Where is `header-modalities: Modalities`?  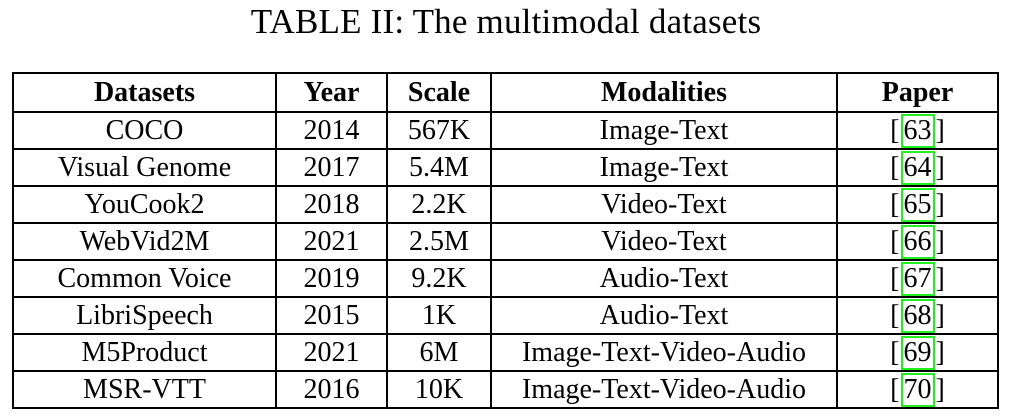 header-modalities: Modalities is located at coordinates (664, 92).